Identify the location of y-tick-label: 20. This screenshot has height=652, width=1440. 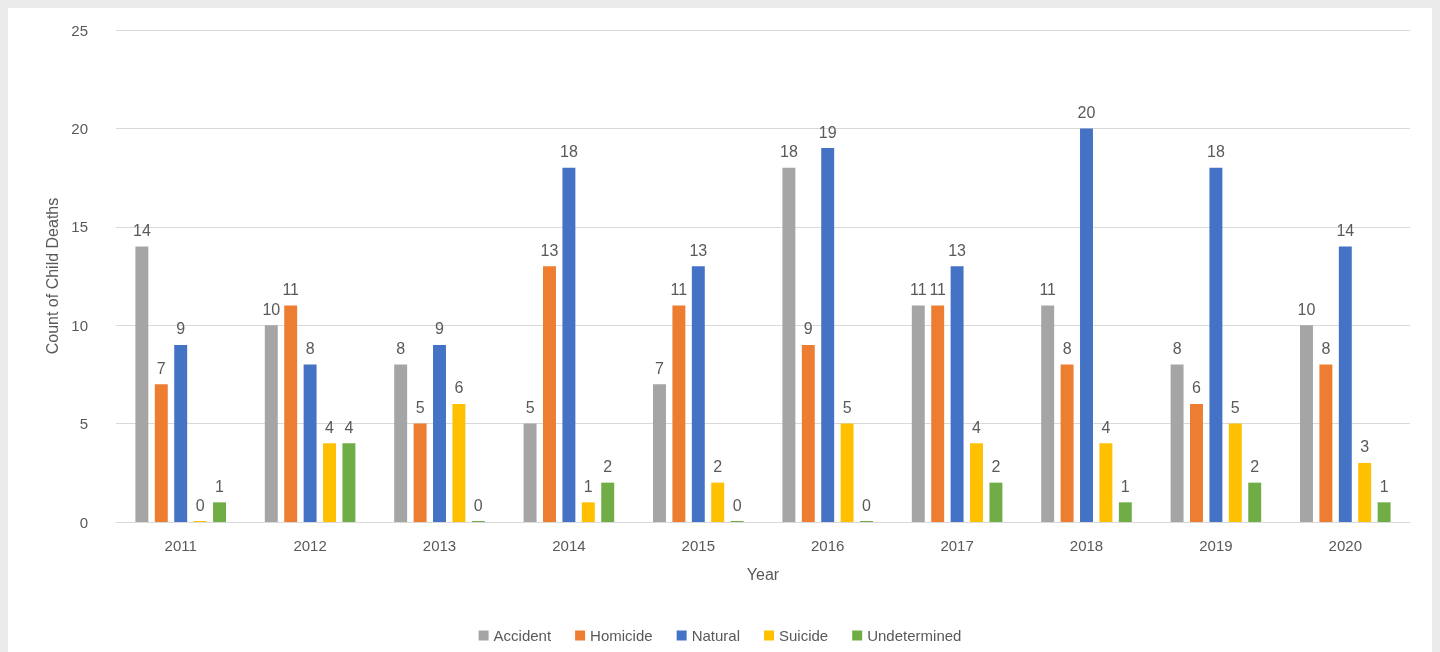
(79, 128).